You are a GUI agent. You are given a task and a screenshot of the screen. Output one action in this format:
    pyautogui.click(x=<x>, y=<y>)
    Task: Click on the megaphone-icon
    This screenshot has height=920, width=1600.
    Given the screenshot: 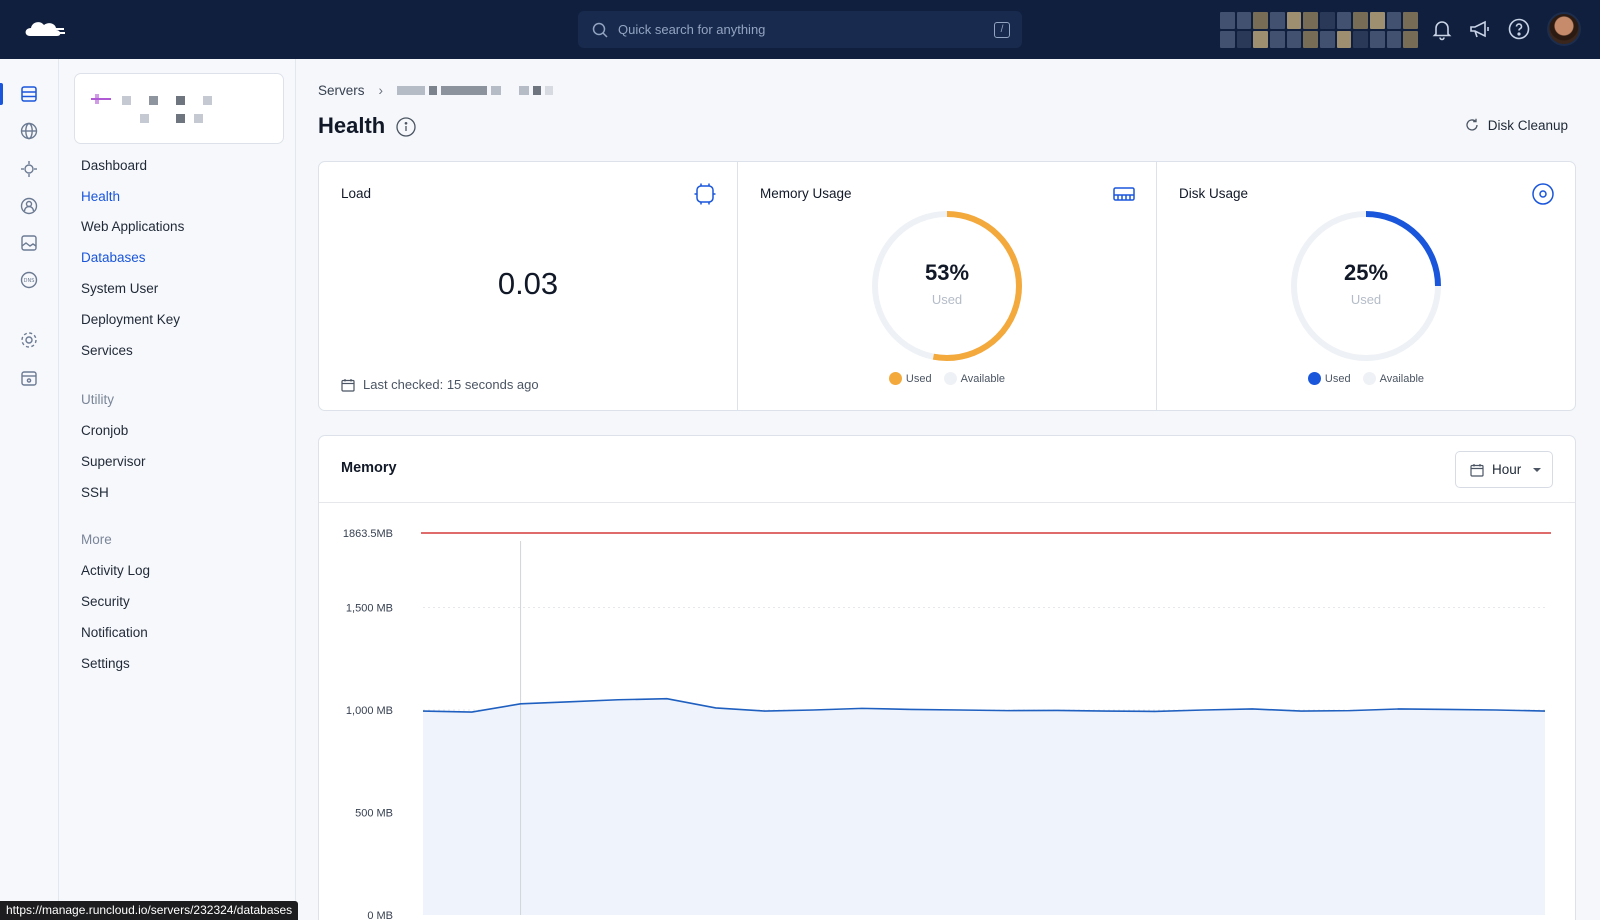 What is the action you would take?
    pyautogui.click(x=1480, y=29)
    